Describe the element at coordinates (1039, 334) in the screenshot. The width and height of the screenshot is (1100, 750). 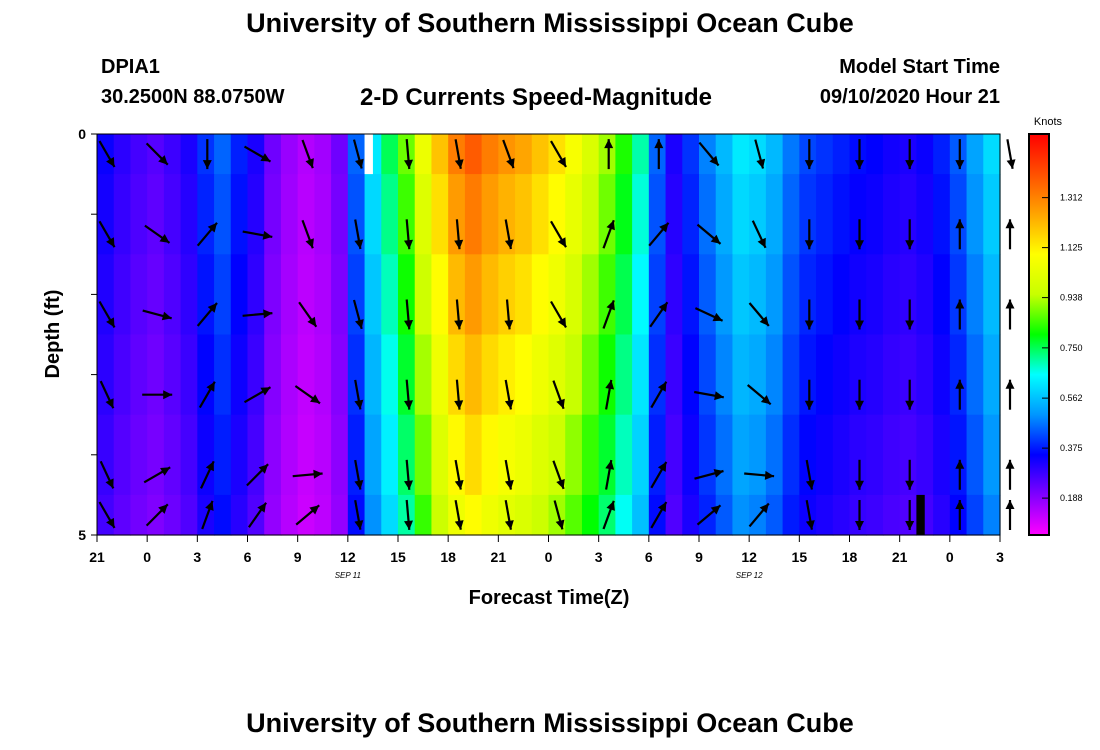
I see `colorbar-scale` at that location.